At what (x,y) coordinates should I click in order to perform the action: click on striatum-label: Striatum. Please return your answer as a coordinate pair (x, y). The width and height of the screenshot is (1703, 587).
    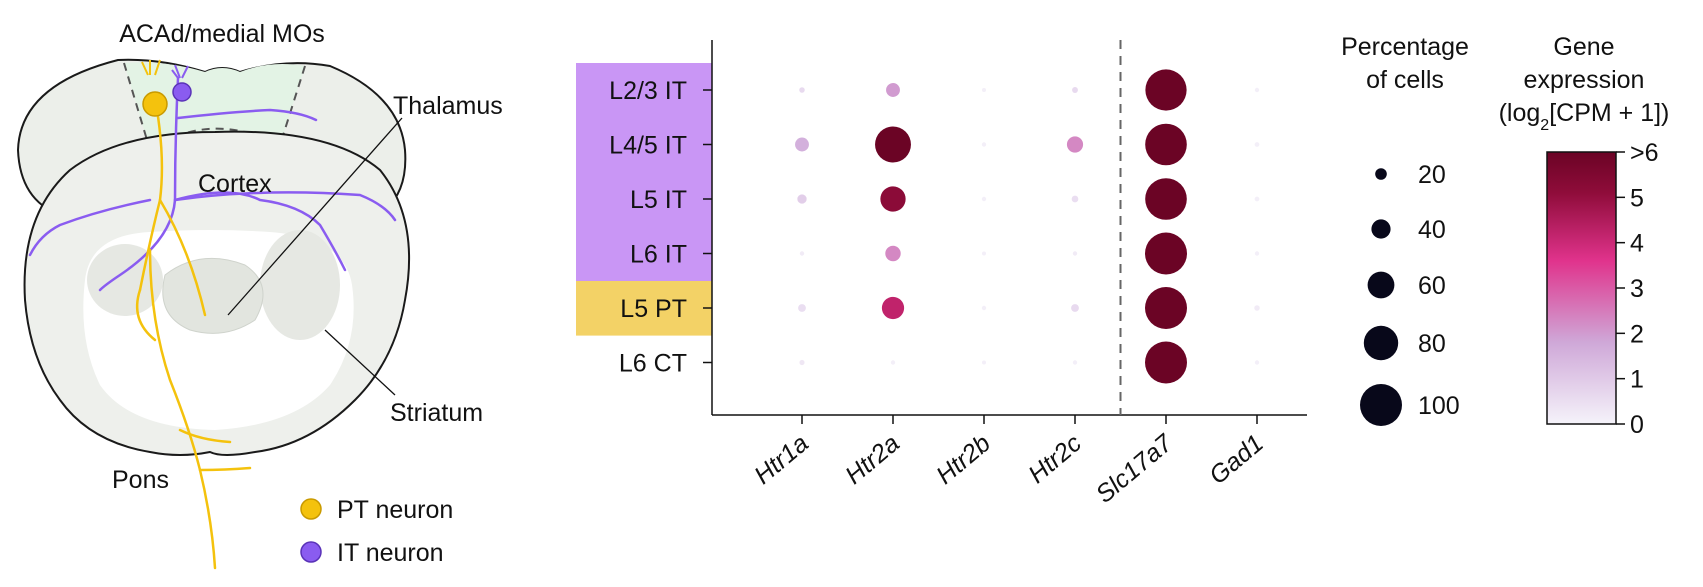
    Looking at the image, I should click on (436, 413).